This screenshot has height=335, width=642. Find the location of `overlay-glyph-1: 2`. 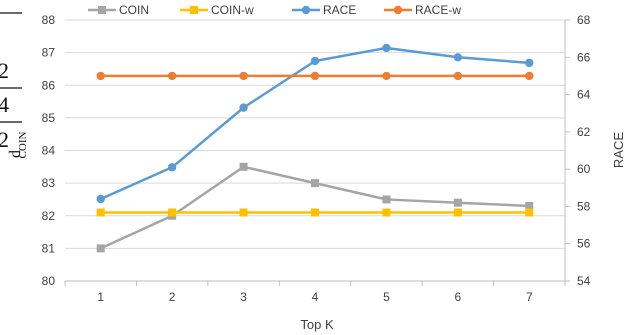

overlay-glyph-1: 2 is located at coordinates (4, 70).